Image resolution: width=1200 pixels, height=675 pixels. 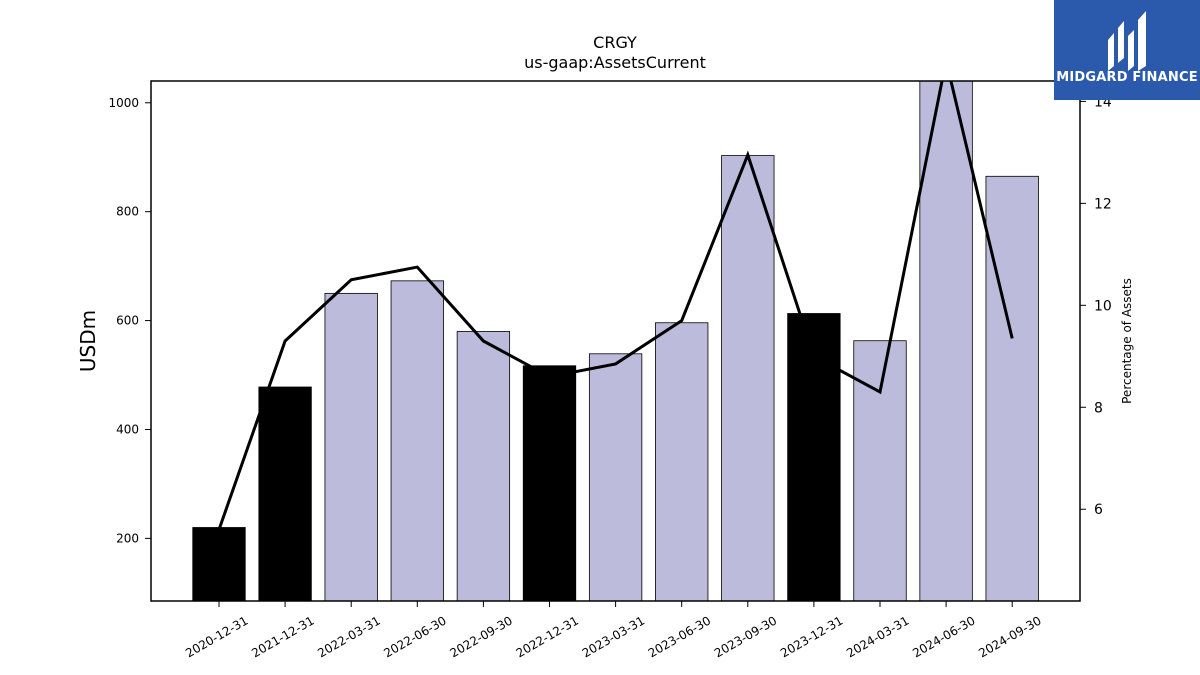 I want to click on x-tick-label: 2023-06-30, so click(x=679, y=636).